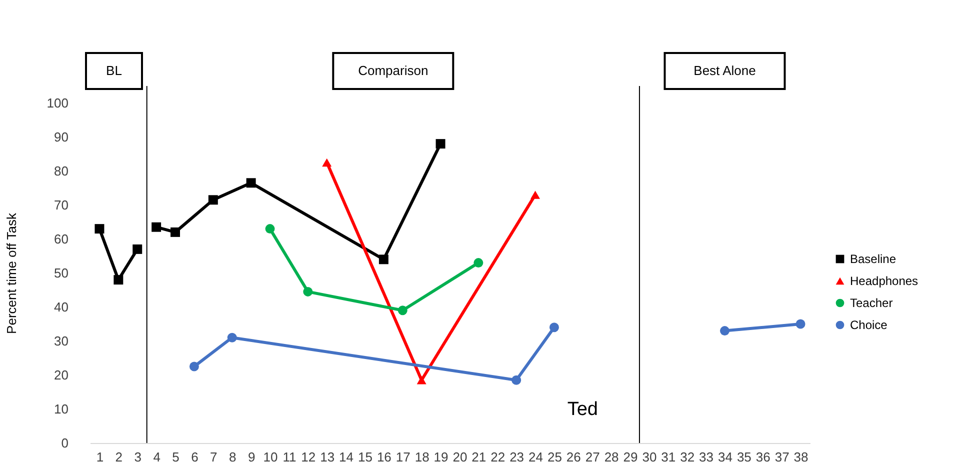  Describe the element at coordinates (611, 457) in the screenshot. I see `x-tick-label: 28` at that location.